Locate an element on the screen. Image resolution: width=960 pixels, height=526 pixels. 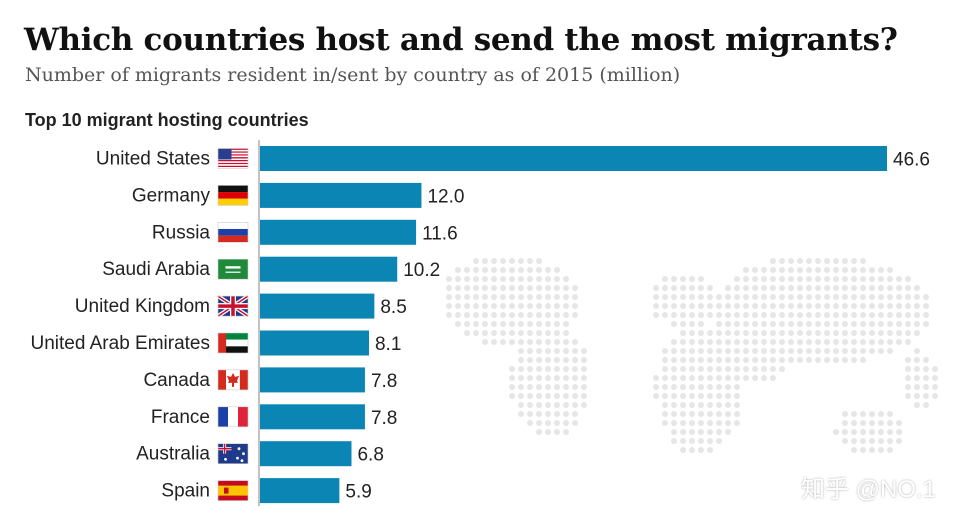
uae-flag-icon is located at coordinates (233, 343).